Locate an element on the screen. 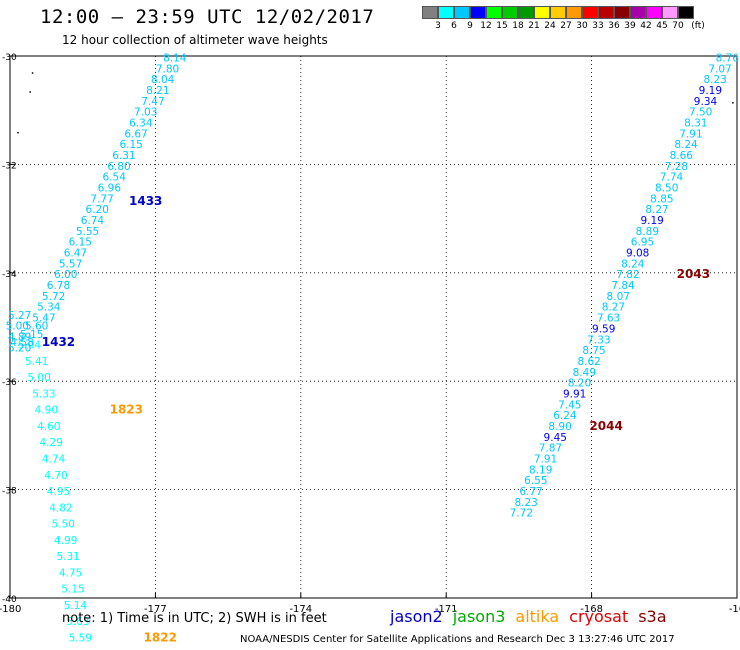 This screenshot has width=740, height=650. wave-height-value: 6.95 is located at coordinates (642, 243).